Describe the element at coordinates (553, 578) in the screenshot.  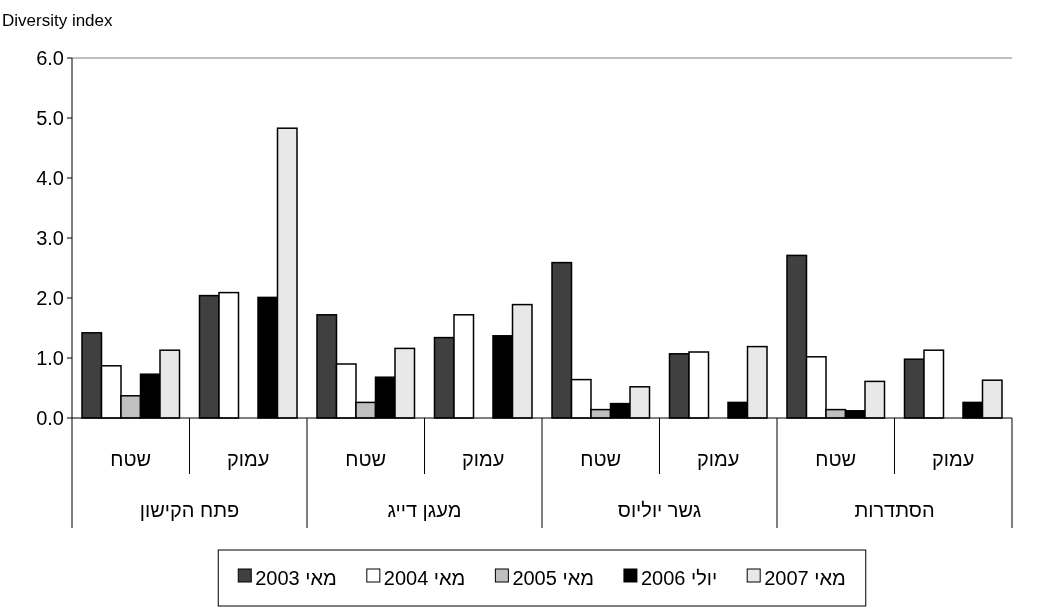
I see `legend-label: מאי 2005` at that location.